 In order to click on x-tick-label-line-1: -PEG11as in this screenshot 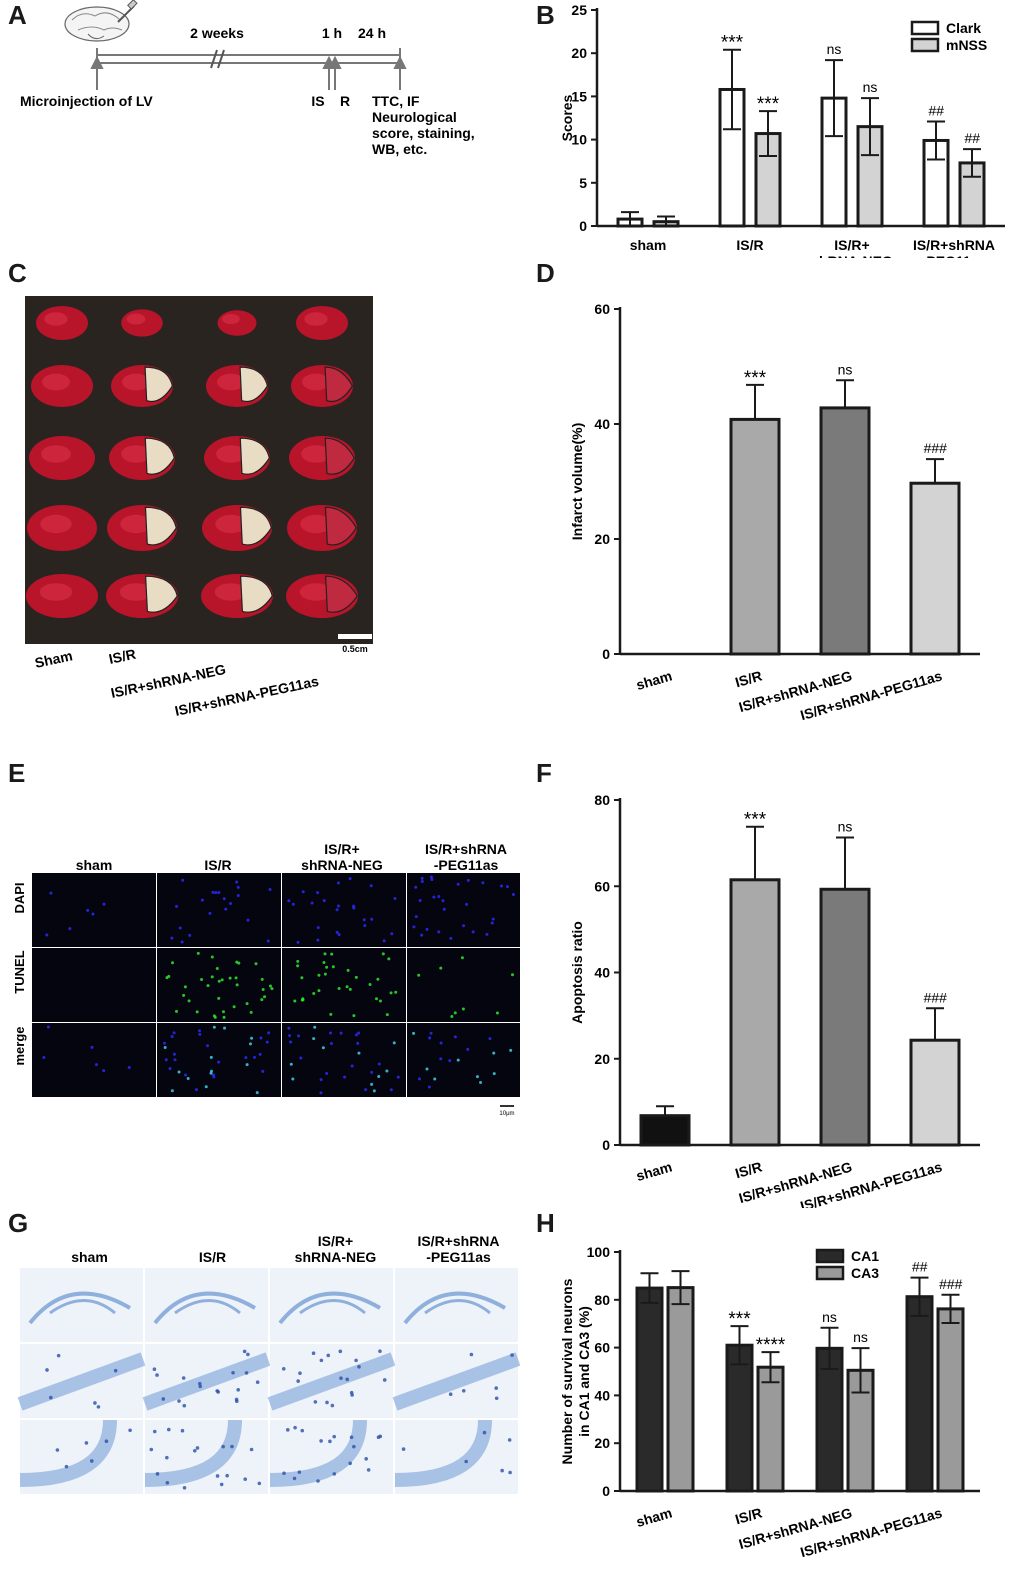, I will do `click(954, 255)`.